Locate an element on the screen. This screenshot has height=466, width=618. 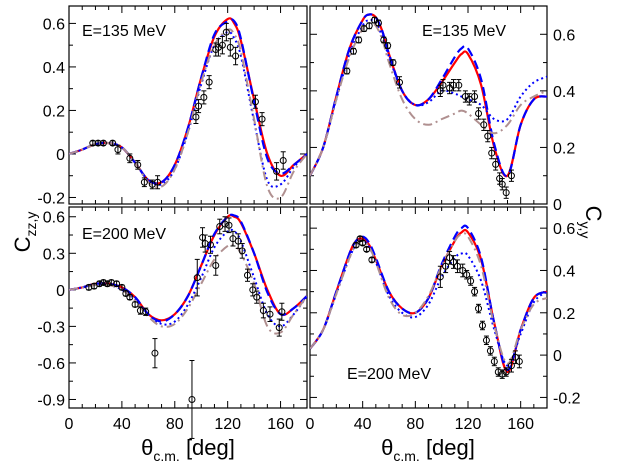
y-label-right-sub: y,y is located at coordinates (585, 230).